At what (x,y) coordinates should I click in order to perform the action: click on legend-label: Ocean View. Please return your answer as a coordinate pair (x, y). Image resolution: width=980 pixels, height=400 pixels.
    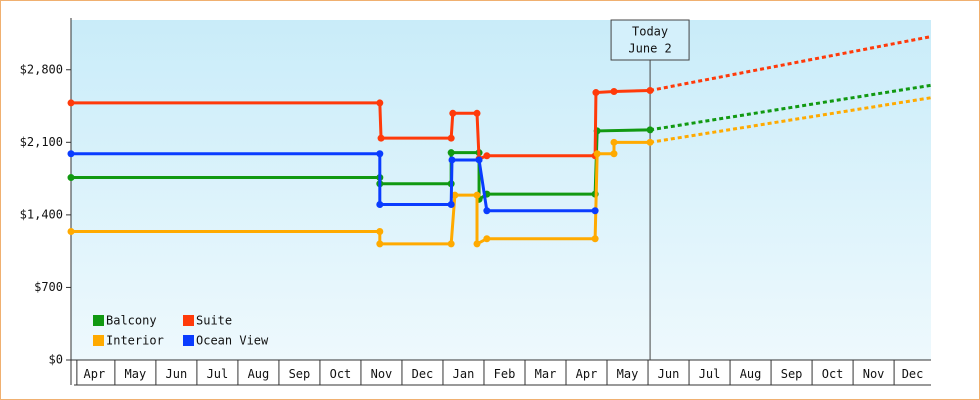
    Looking at the image, I should click on (232, 341).